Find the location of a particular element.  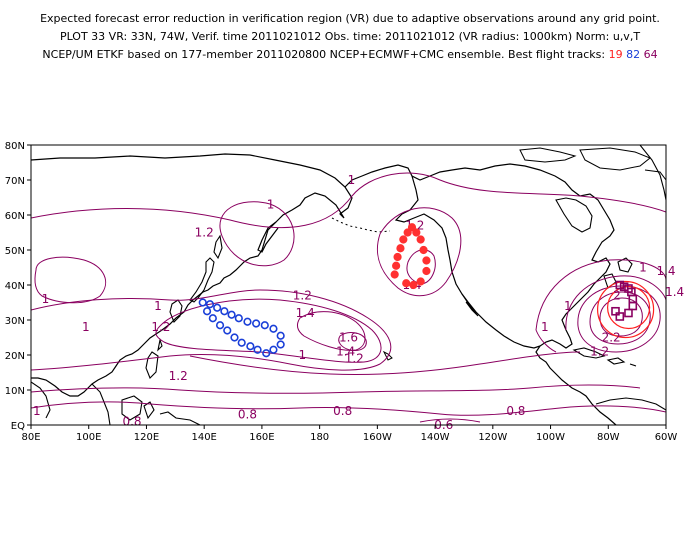

contour-1-4-central is located at coordinates (331, 331).